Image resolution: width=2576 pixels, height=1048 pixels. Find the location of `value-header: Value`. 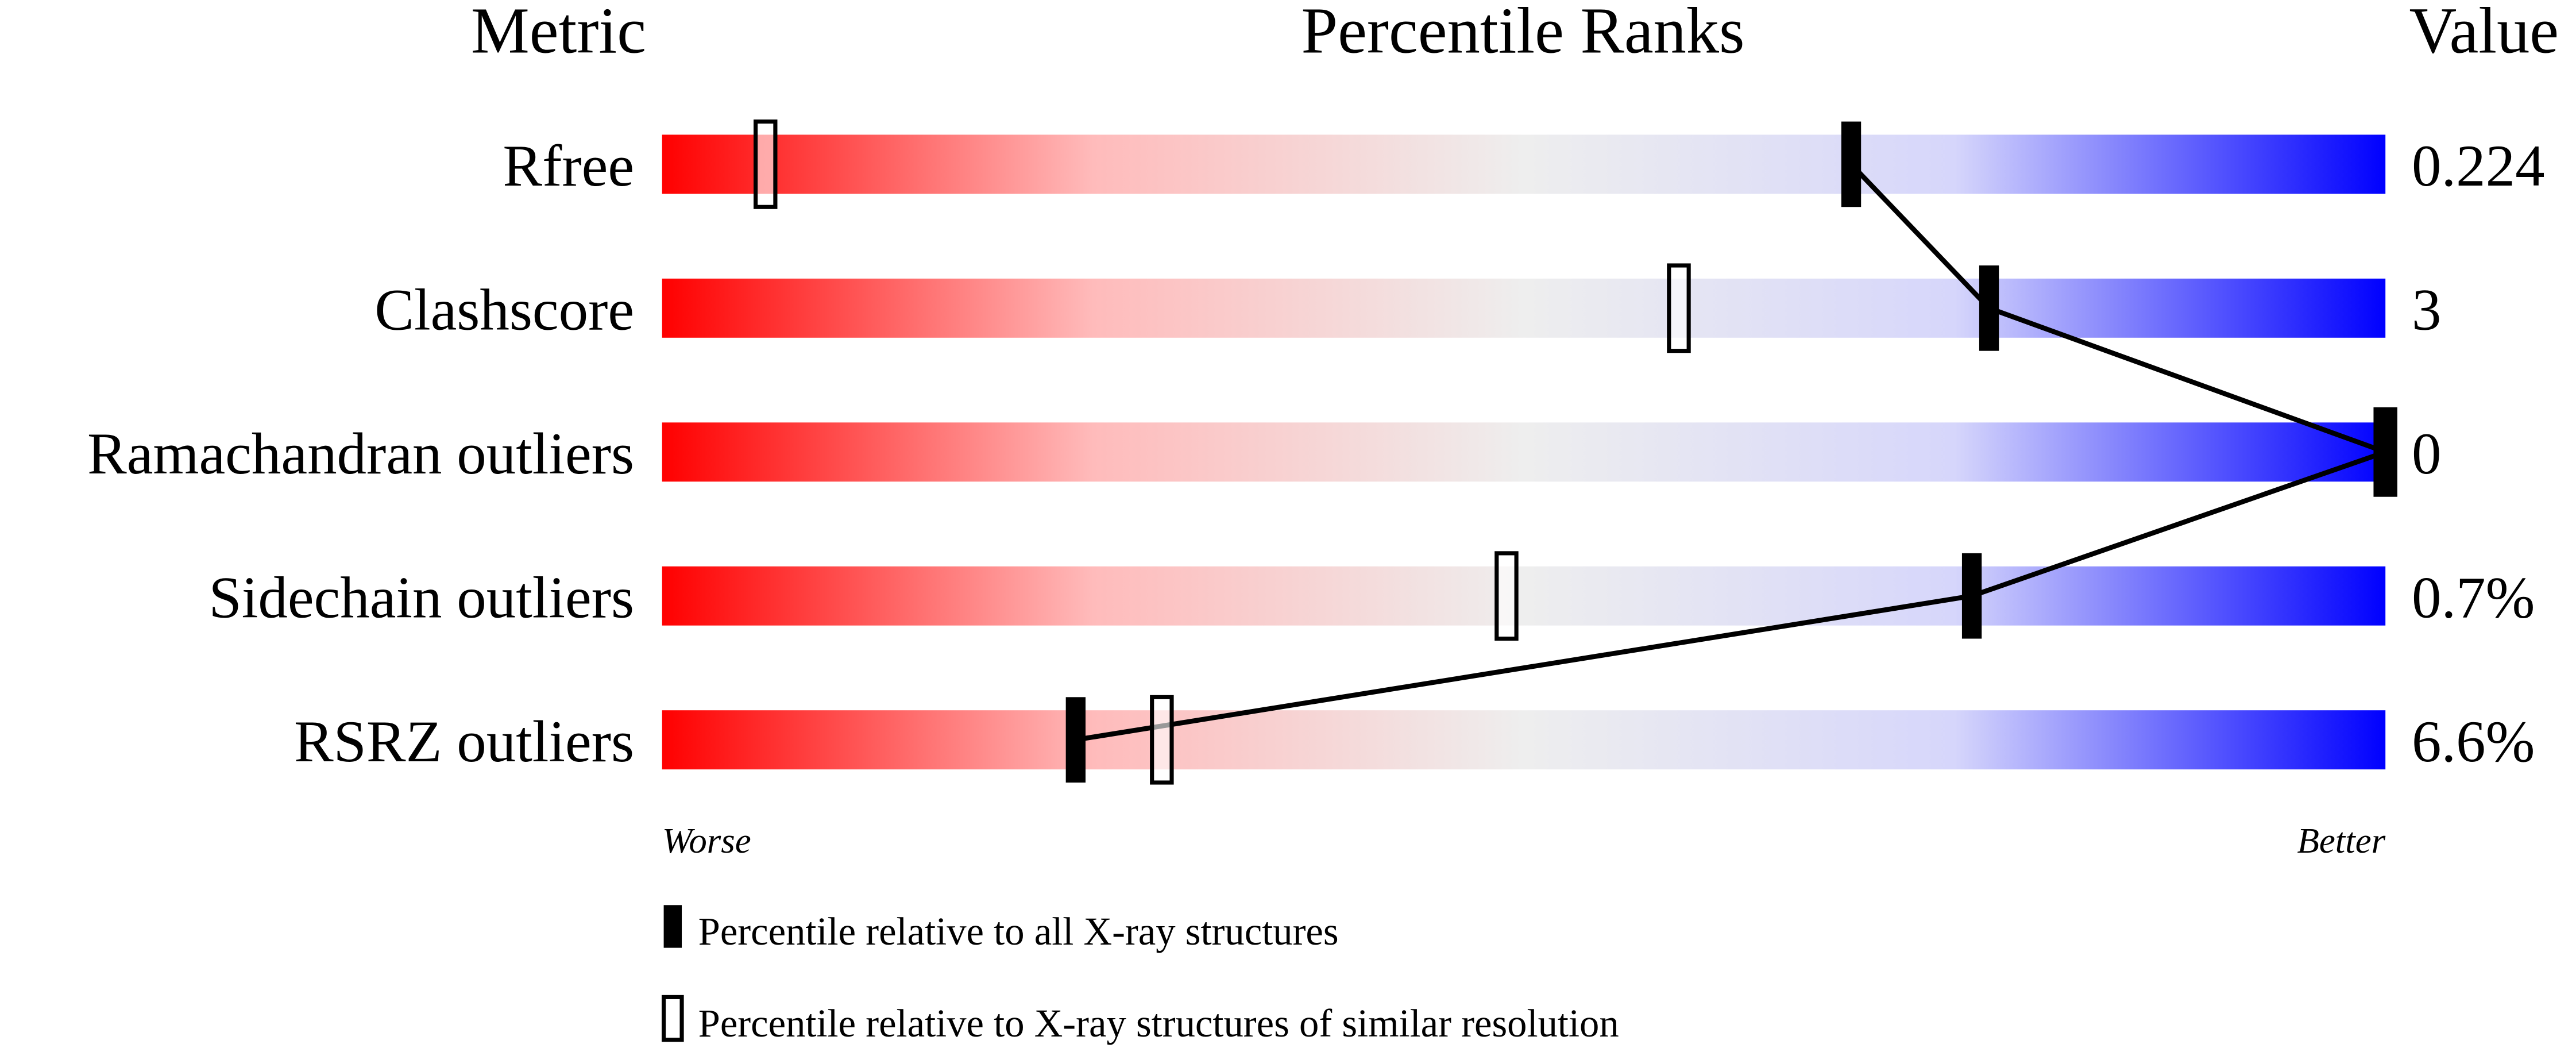

value-header: Value is located at coordinates (2484, 33).